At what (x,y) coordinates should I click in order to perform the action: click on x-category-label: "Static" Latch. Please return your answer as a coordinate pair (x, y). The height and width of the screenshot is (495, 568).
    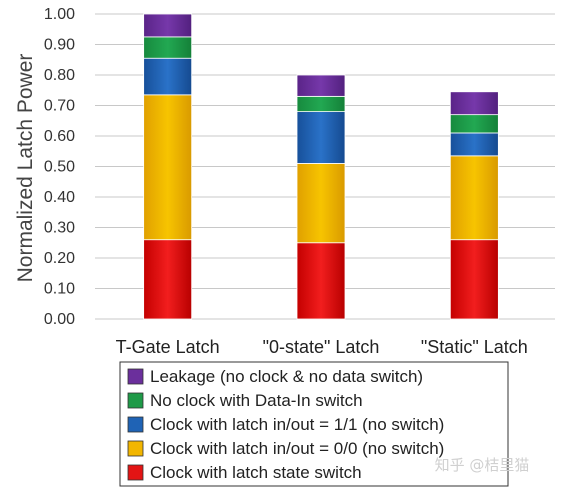
    Looking at the image, I should click on (474, 347).